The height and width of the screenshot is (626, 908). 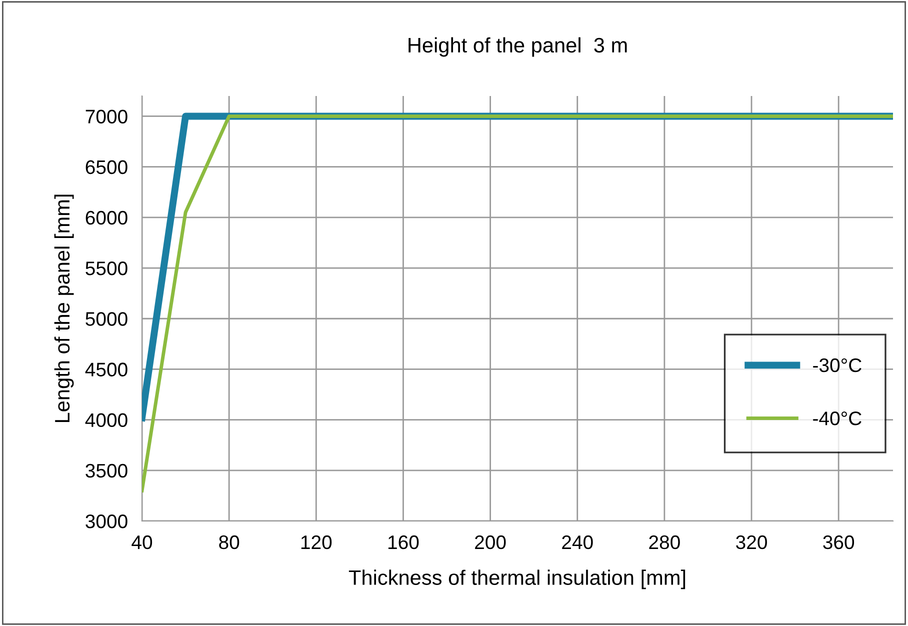 I want to click on y-tick-label: 4500, so click(x=106, y=369).